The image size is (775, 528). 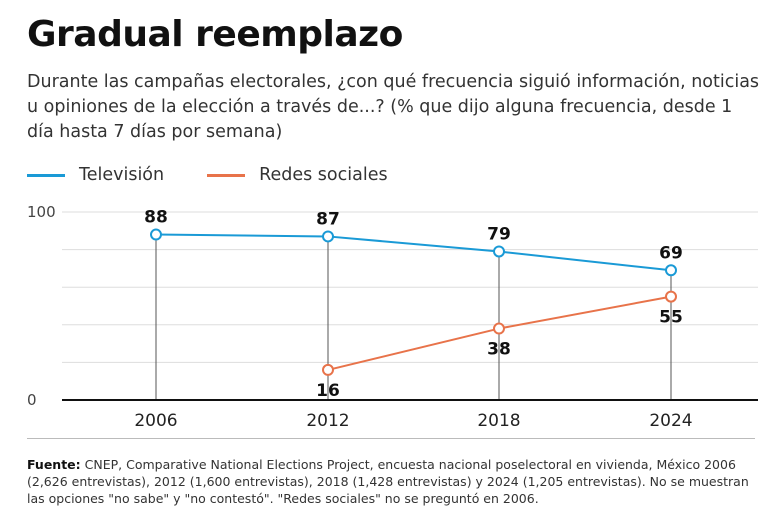 I want to click on divider, so click(x=391, y=438).